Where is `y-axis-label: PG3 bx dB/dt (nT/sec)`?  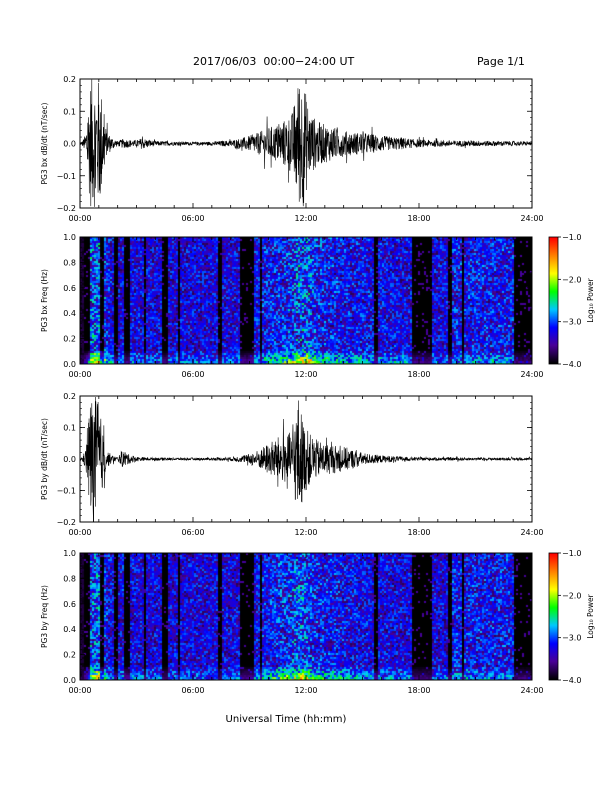 y-axis-label: PG3 bx dB/dt (nT/sec) is located at coordinates (44, 143).